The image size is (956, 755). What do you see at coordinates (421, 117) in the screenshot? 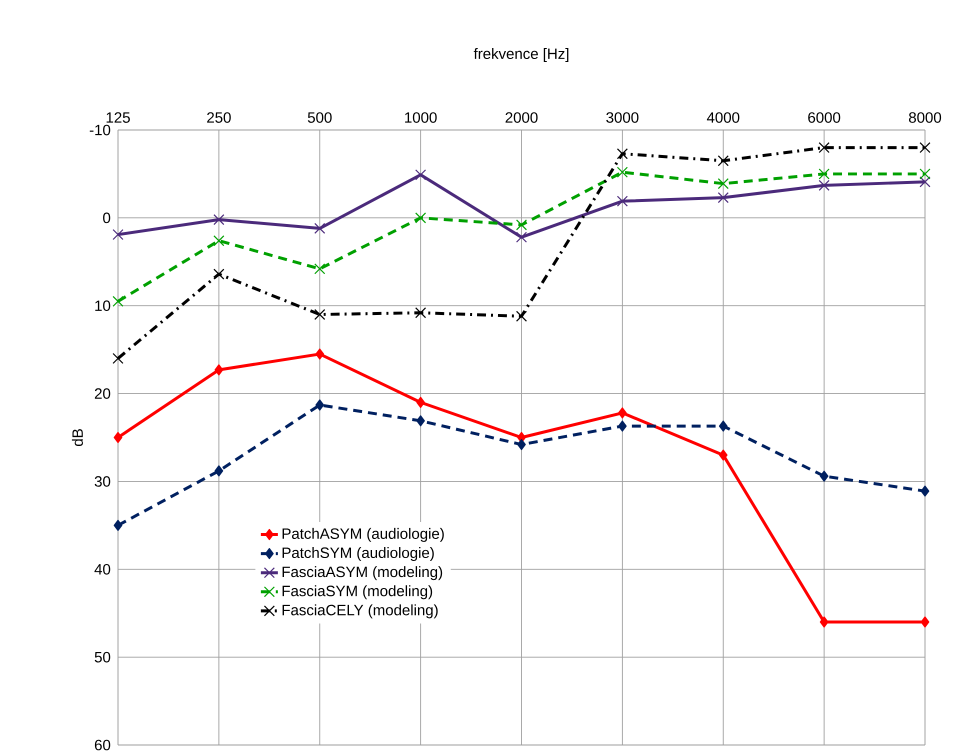
I see `x-tick-label: 1000` at bounding box center [421, 117].